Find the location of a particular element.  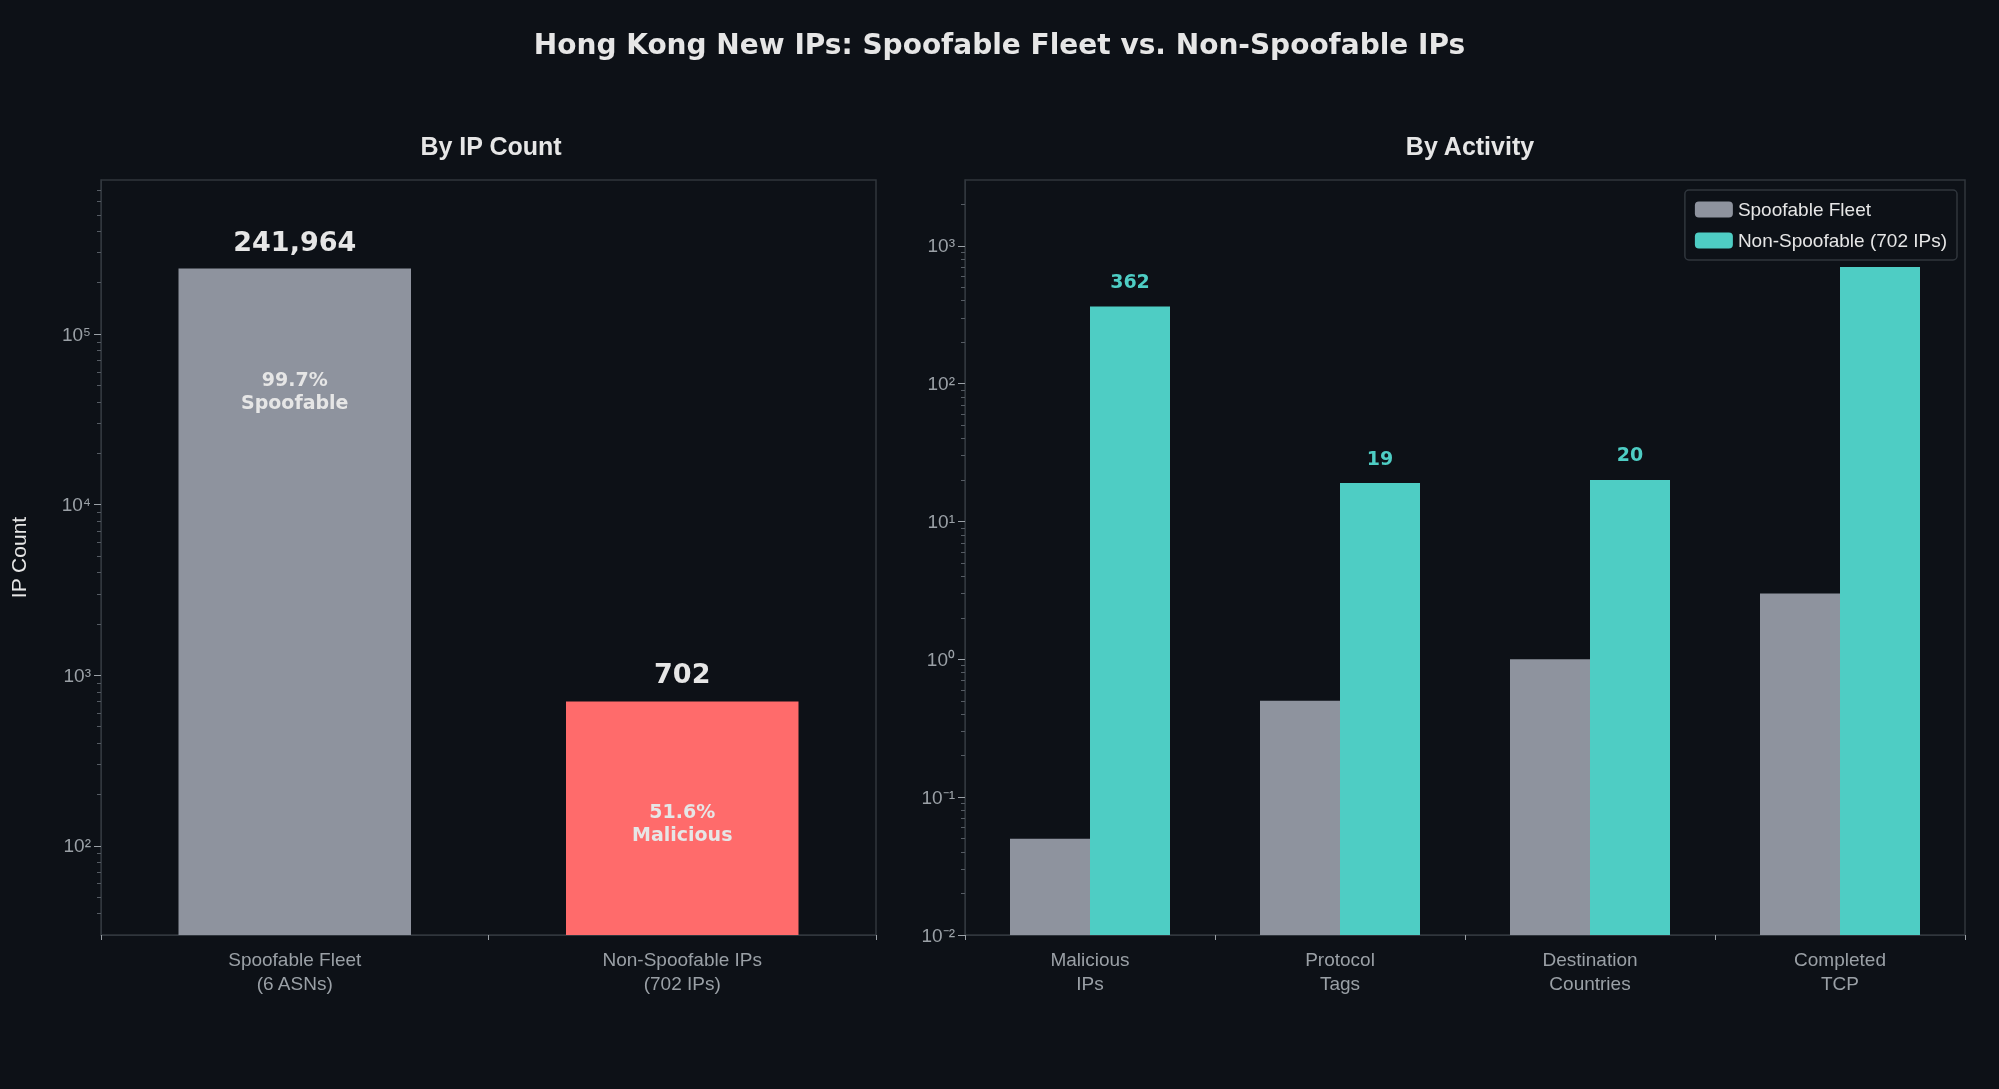

y-tick-label: 10⁴ is located at coordinates (76, 505).